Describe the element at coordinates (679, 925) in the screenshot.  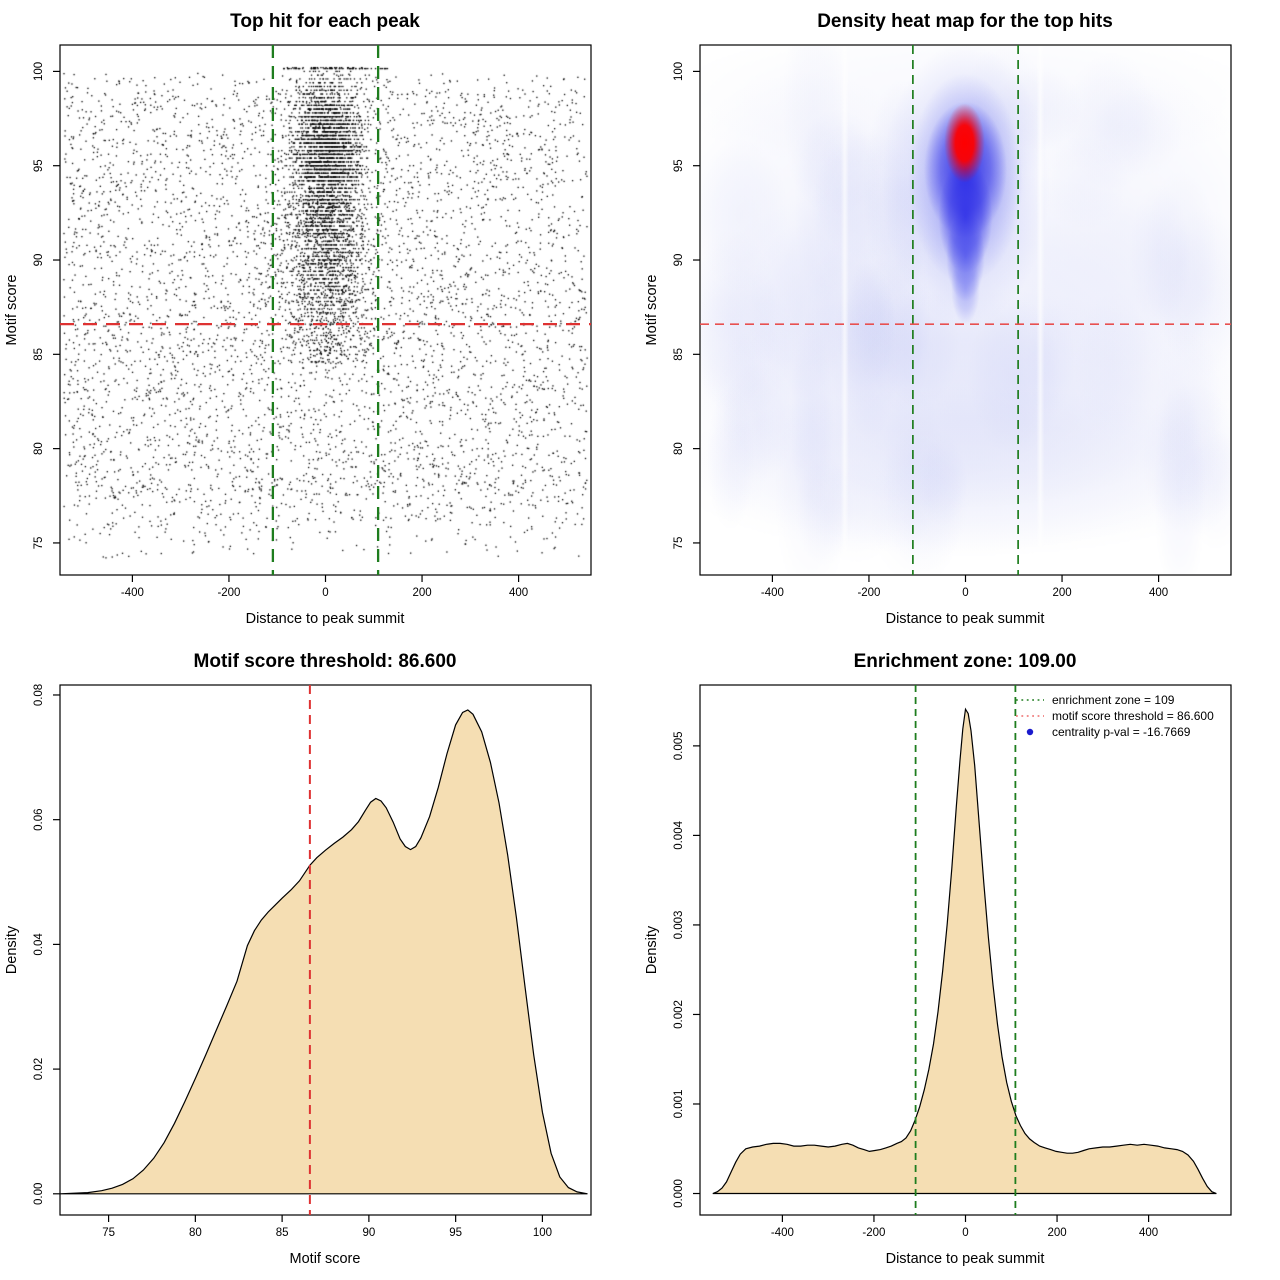
I see `y-tick-label: 0.003` at that location.